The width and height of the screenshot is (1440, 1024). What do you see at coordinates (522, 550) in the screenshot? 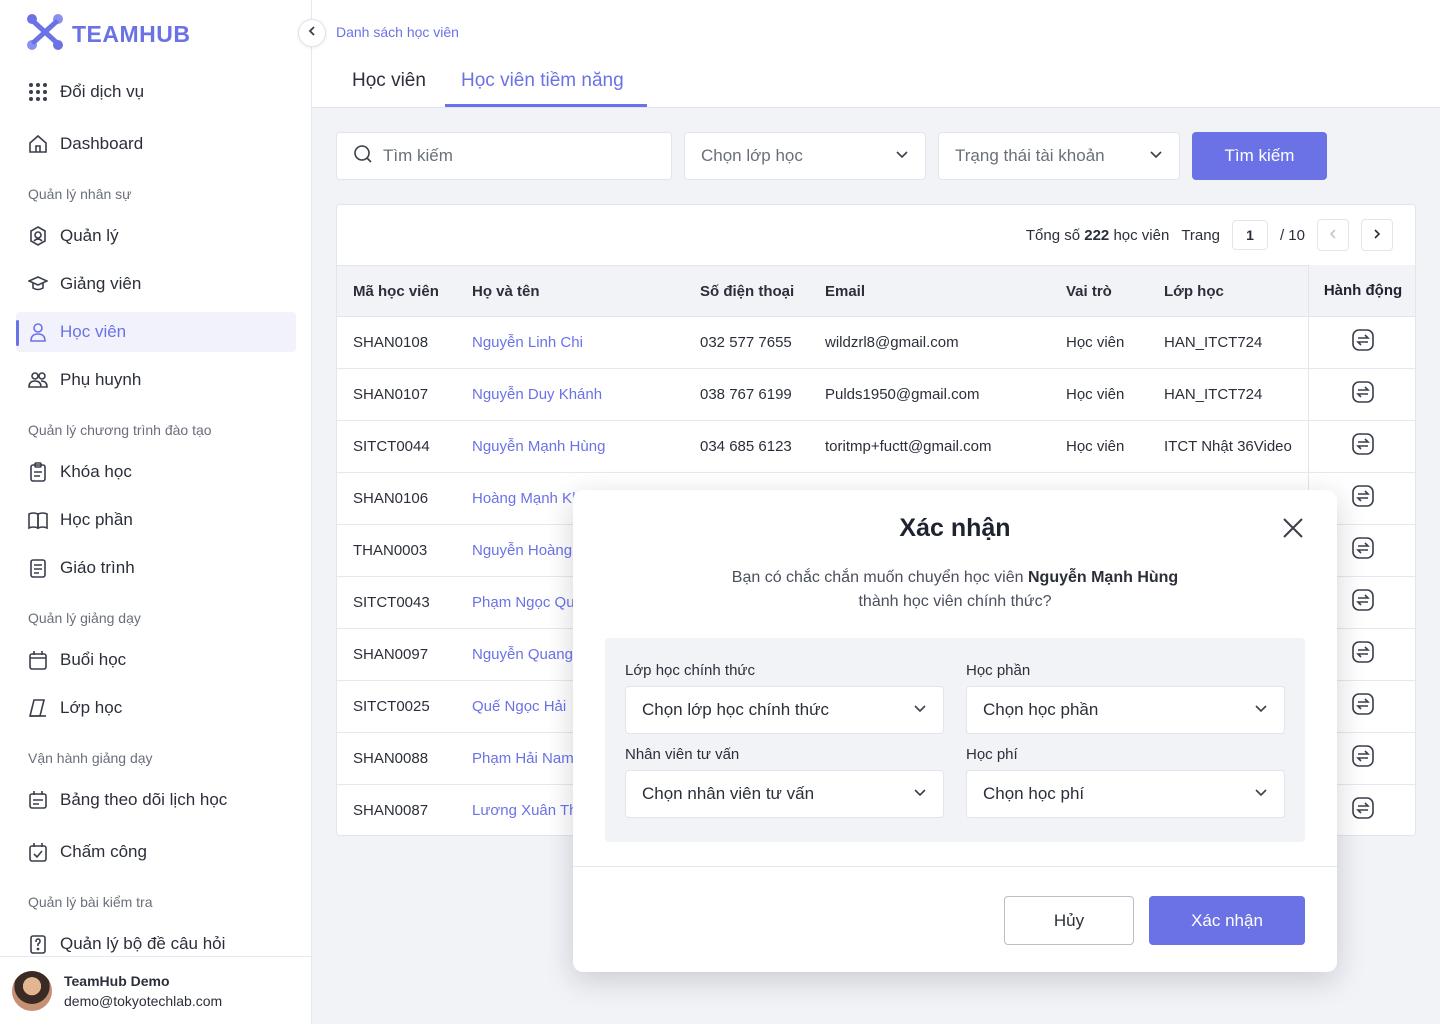
I see `student-name-link: Nguyễn Hoàng` at bounding box center [522, 550].